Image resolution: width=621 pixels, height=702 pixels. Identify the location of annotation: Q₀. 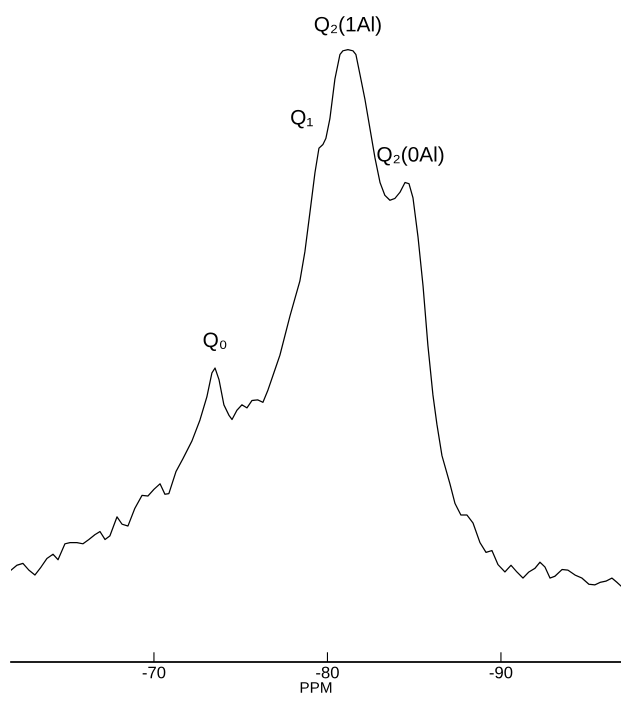
(215, 341).